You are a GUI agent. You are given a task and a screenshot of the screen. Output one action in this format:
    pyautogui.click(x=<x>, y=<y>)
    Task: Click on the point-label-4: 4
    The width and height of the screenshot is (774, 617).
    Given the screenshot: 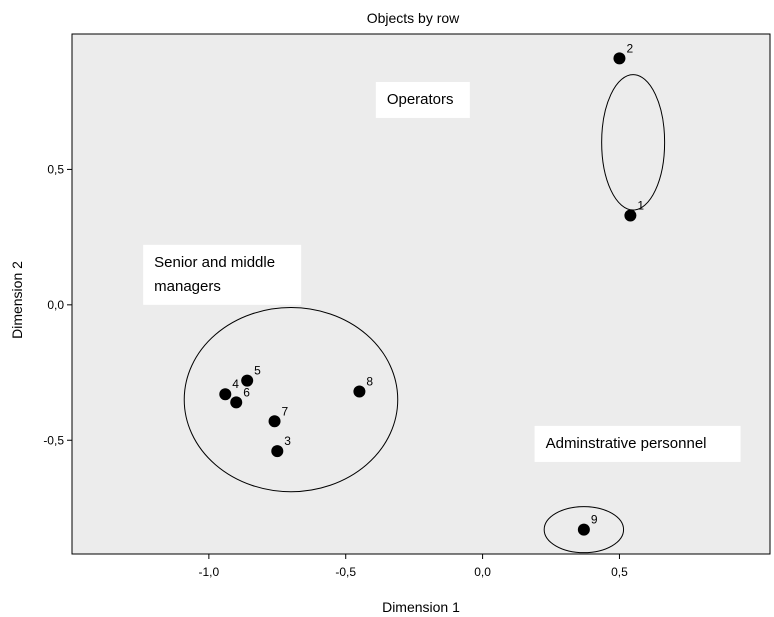 What is the action you would take?
    pyautogui.click(x=235, y=384)
    